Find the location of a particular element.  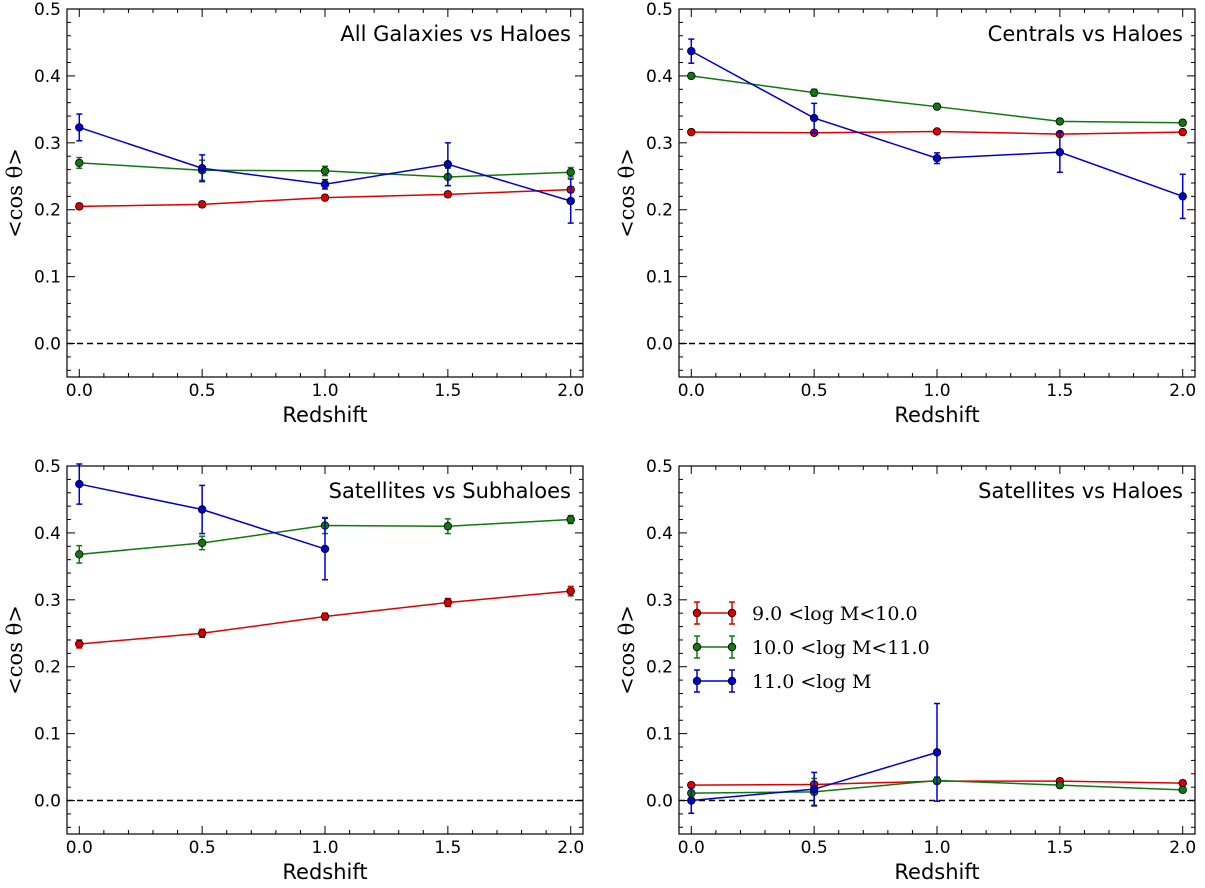

legend-label: 9.0 <log M<10.0 is located at coordinates (835, 614).